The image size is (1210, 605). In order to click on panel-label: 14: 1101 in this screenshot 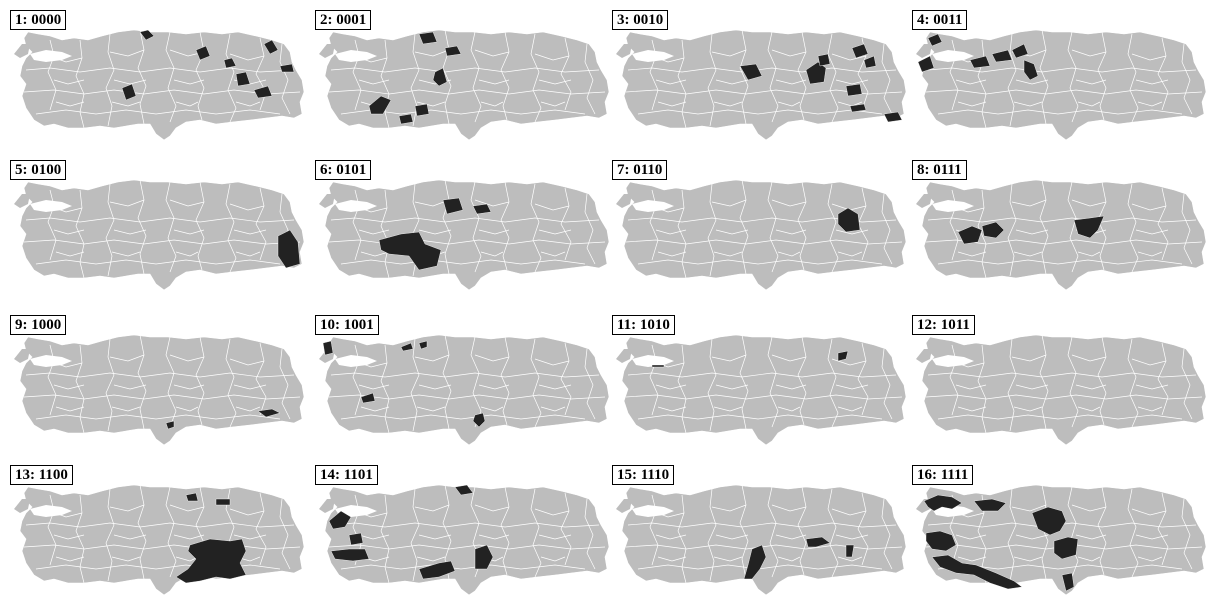, I will do `click(346, 475)`.